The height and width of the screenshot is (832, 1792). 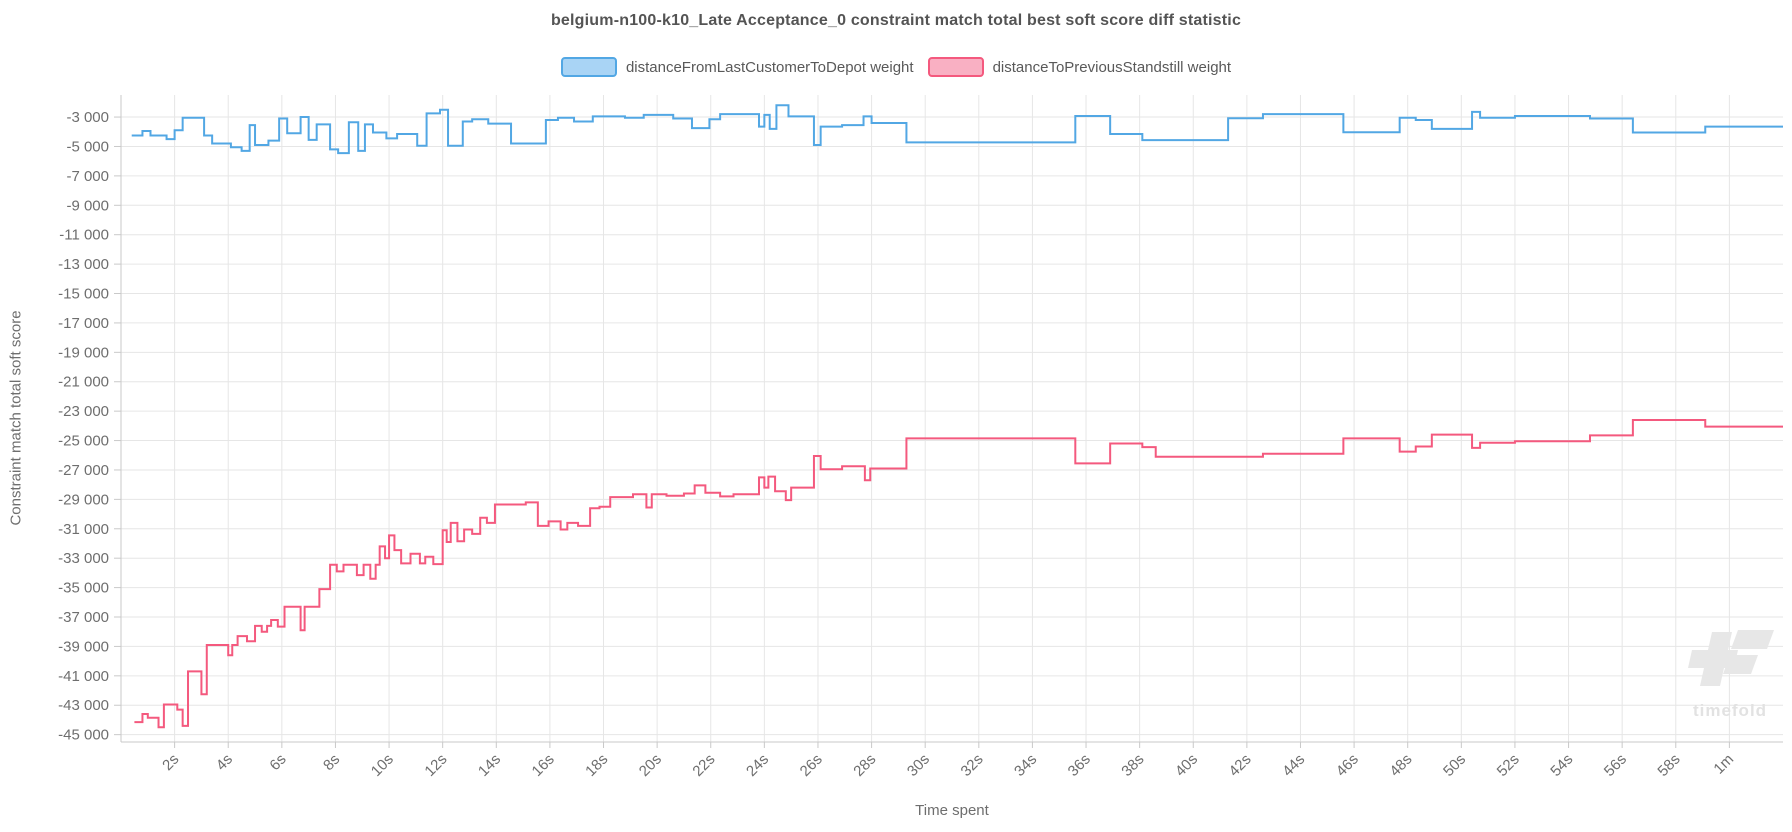 What do you see at coordinates (1186, 765) in the screenshot?
I see `x-tick-label: 40s` at bounding box center [1186, 765].